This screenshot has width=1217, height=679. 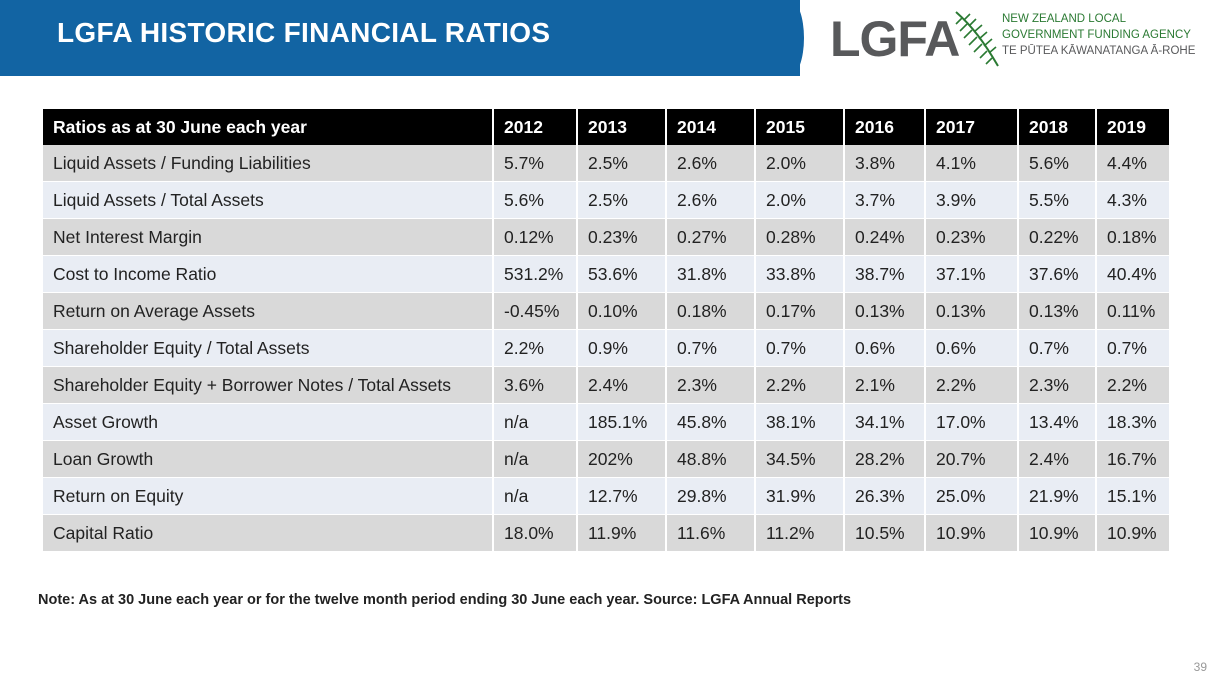 What do you see at coordinates (800, 422) in the screenshot?
I see `ratio-value-cell: 38.1%` at bounding box center [800, 422].